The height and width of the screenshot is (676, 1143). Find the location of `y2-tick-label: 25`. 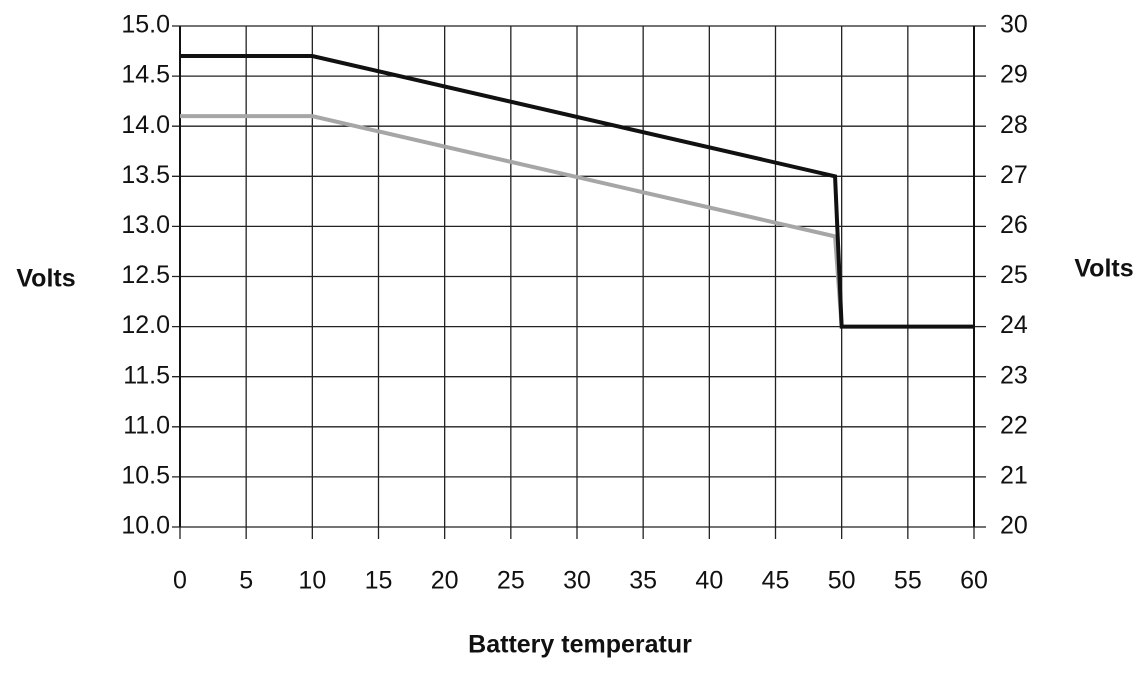

y2-tick-label: 25 is located at coordinates (1014, 275).